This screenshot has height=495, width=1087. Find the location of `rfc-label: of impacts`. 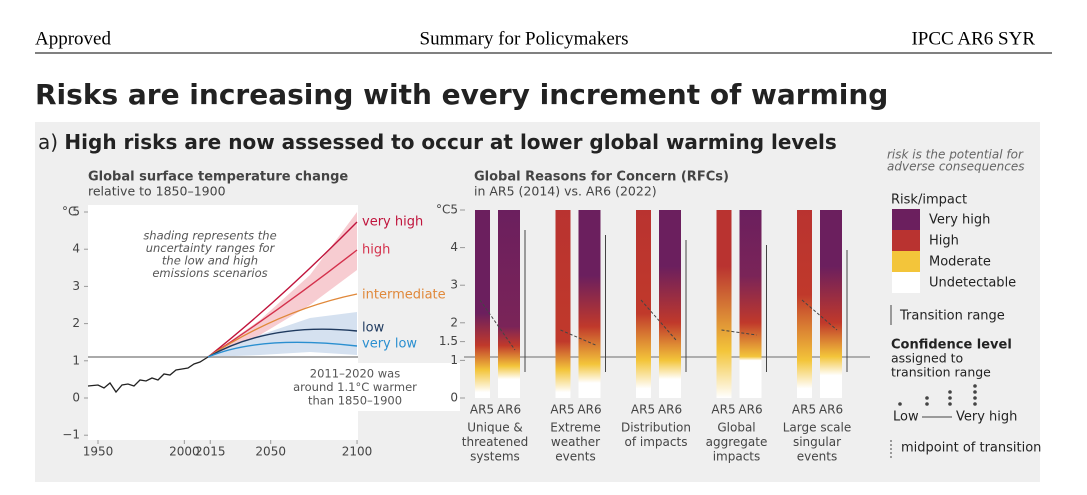

rfc-label: of impacts is located at coordinates (656, 442).